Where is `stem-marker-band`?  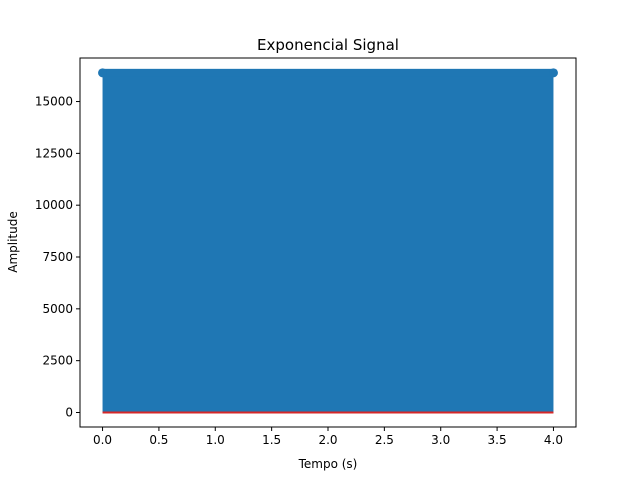
stem-marker-band is located at coordinates (328, 72).